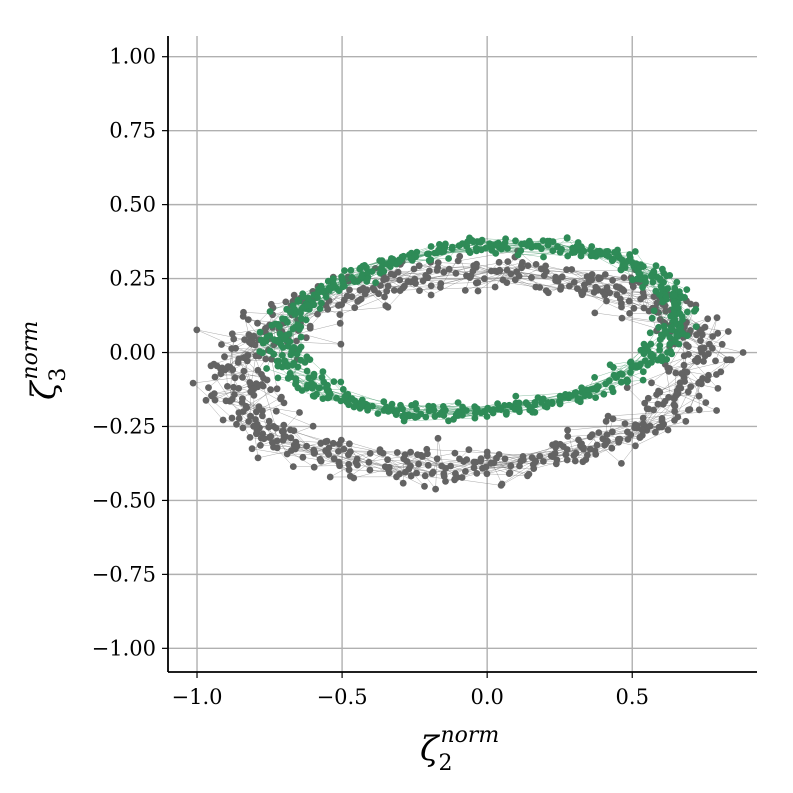  I want to click on y-tick-label: 0.50, so click(132, 205).